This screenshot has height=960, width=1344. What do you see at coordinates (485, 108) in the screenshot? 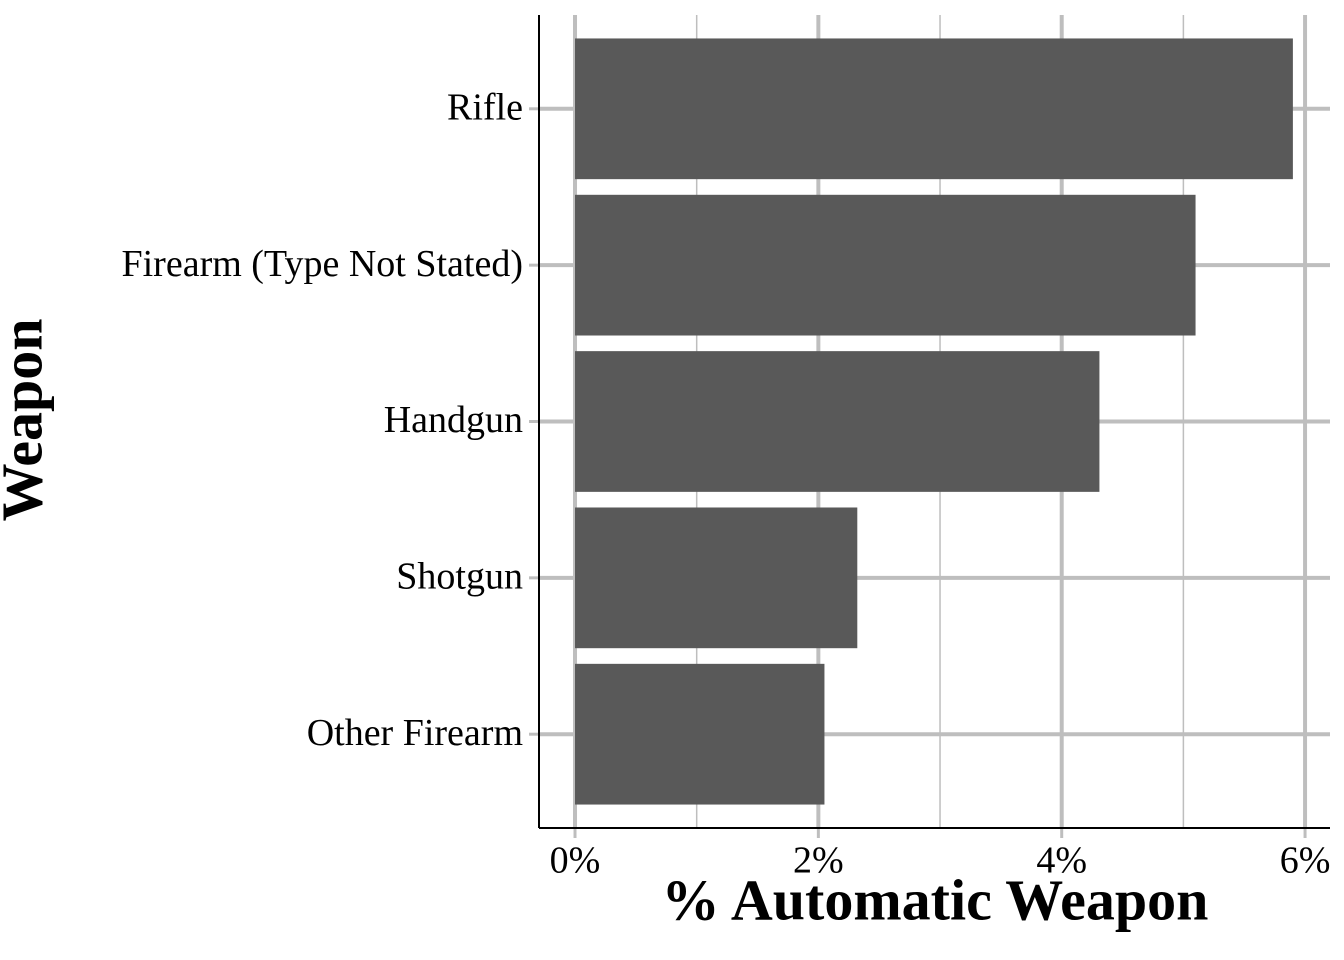
I see `y-tick-label: Rifle` at bounding box center [485, 108].